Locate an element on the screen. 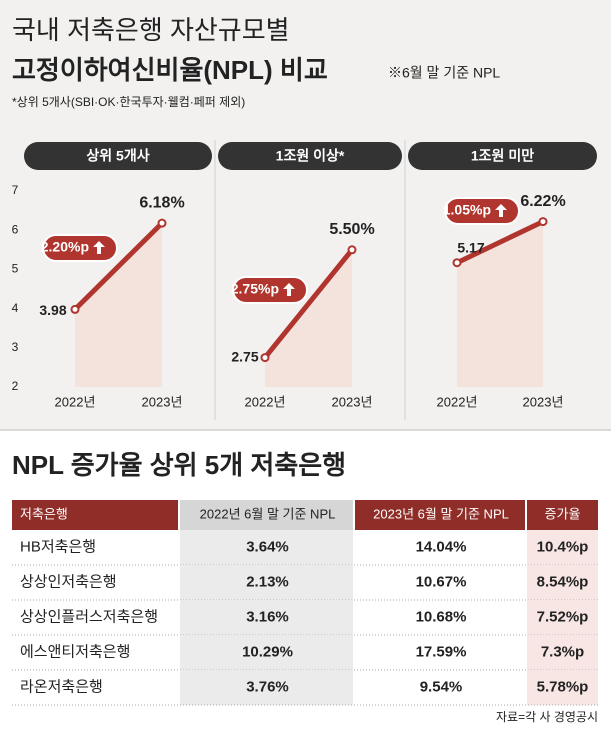 The image size is (611, 731). title: 국내 저축은행 자산규모별 is located at coordinates (151, 30).